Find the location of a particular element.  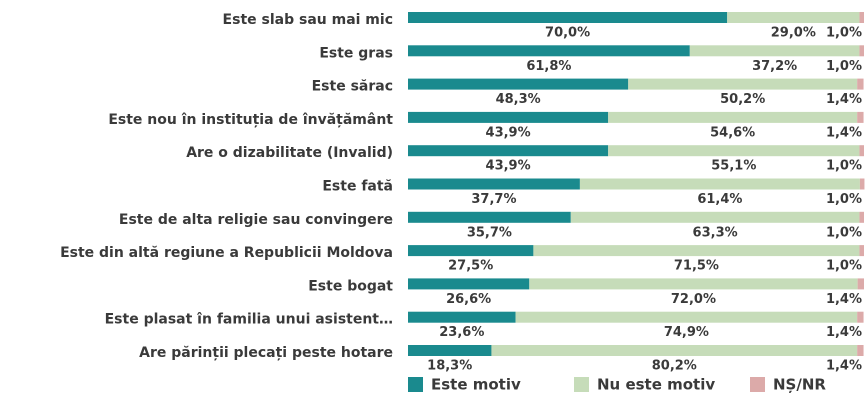

category-label: Are o dizabilitate (Invalid) is located at coordinates (289, 153).